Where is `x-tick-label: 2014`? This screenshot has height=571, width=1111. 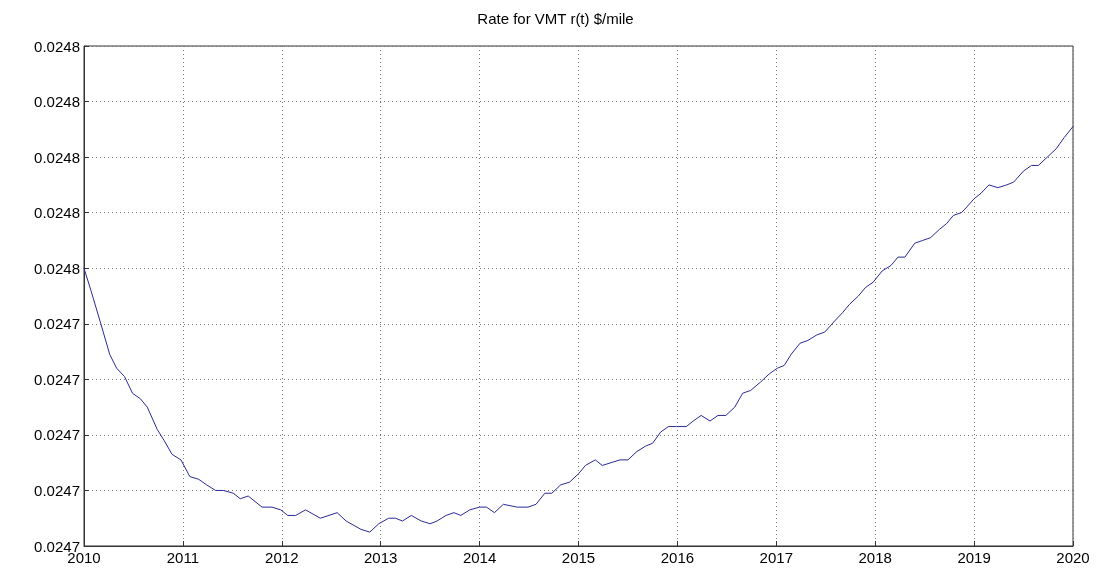 x-tick-label: 2014 is located at coordinates (479, 557).